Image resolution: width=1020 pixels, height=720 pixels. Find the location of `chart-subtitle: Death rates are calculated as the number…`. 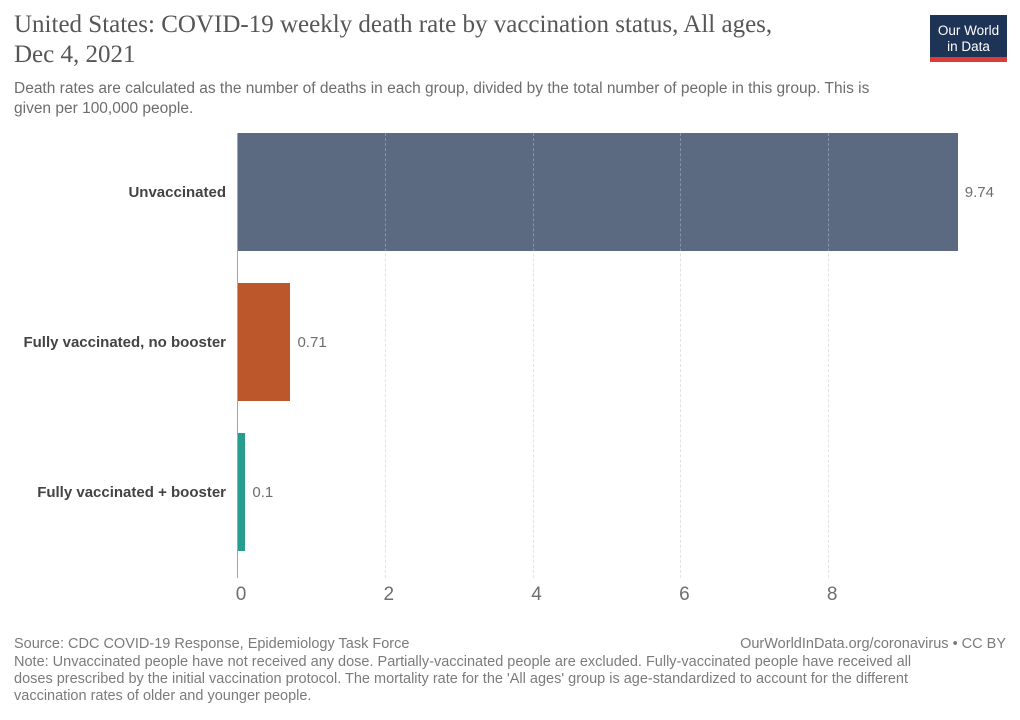

chart-subtitle: Death rates are calculated as the number… is located at coordinates (442, 98).